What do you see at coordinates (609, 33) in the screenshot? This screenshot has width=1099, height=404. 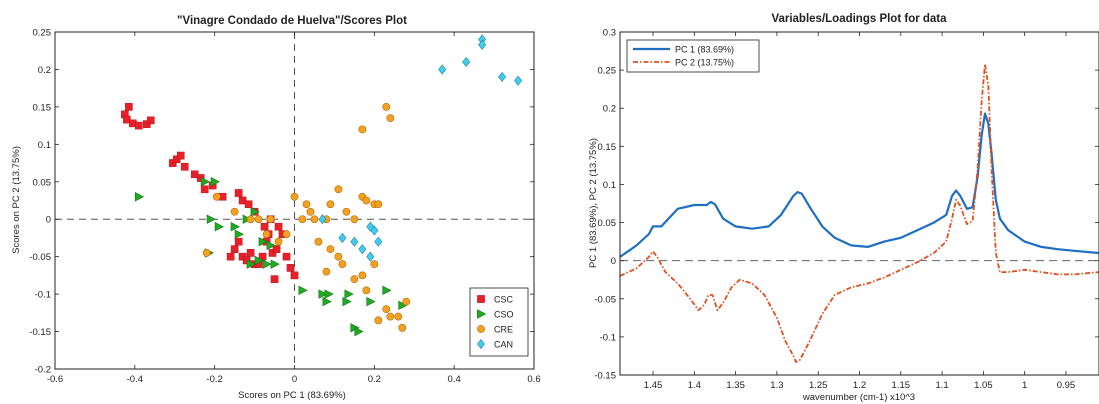 I see `loadings-y-tick-label: 0.3` at bounding box center [609, 33].